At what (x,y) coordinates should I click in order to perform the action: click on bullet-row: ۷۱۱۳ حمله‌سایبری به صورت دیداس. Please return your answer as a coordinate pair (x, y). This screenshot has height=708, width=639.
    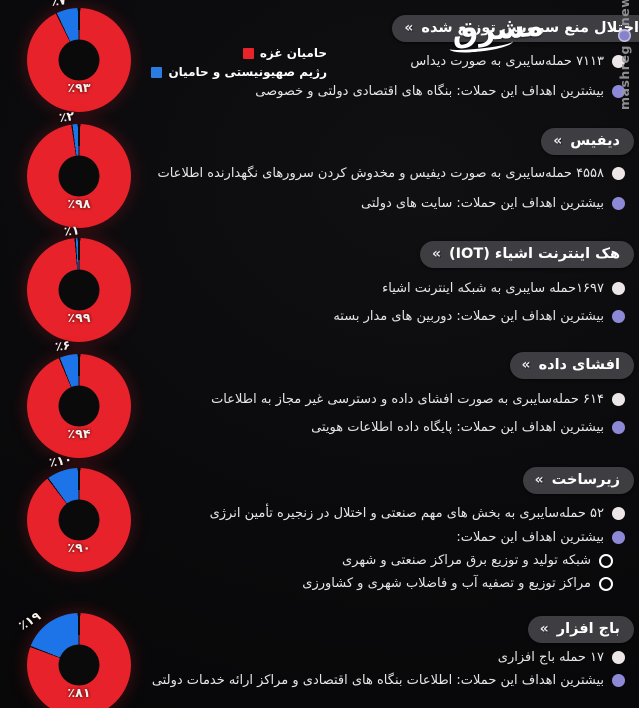
    Looking at the image, I should click on (517, 61).